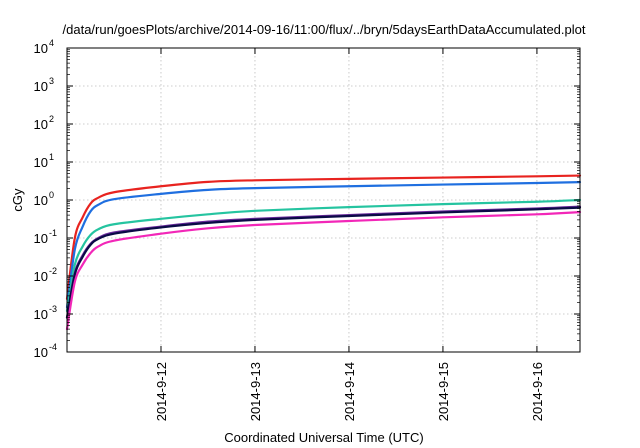  What do you see at coordinates (17, 200) in the screenshot?
I see `y-axis-title: cGy` at bounding box center [17, 200].